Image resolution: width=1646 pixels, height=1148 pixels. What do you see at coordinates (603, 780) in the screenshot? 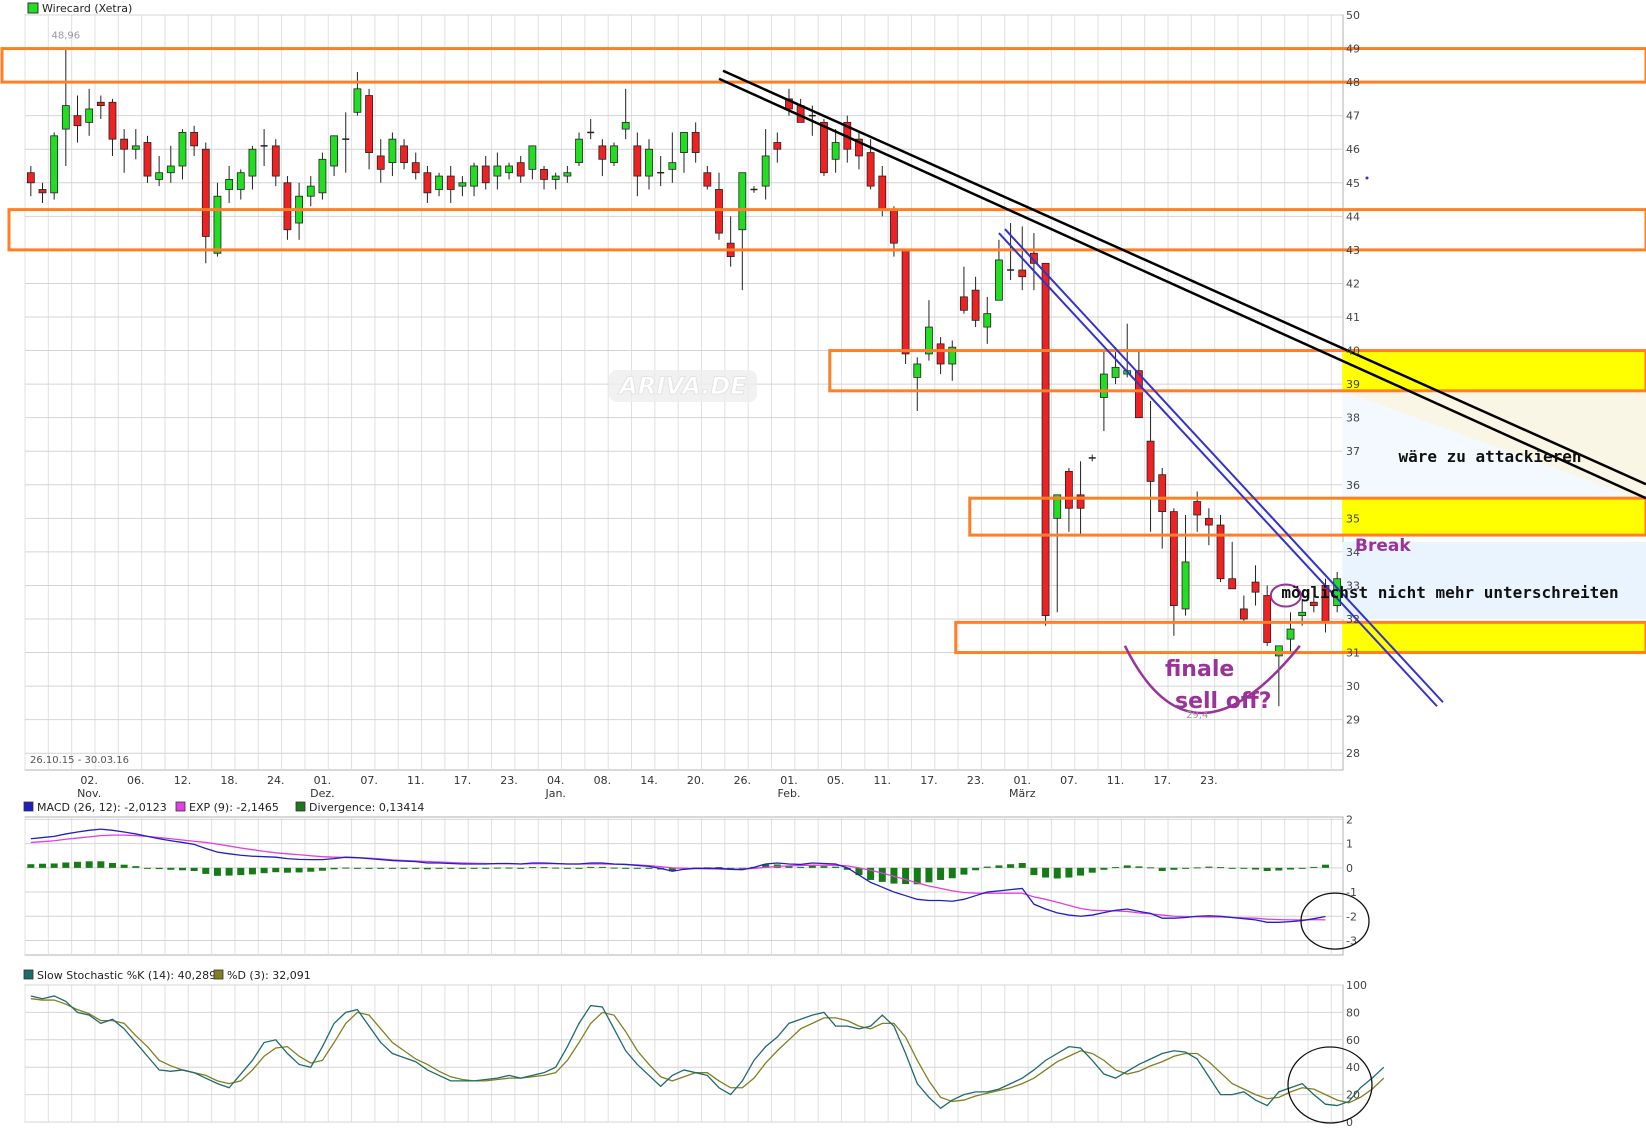
I see `date-tick-label: 08.` at bounding box center [603, 780].